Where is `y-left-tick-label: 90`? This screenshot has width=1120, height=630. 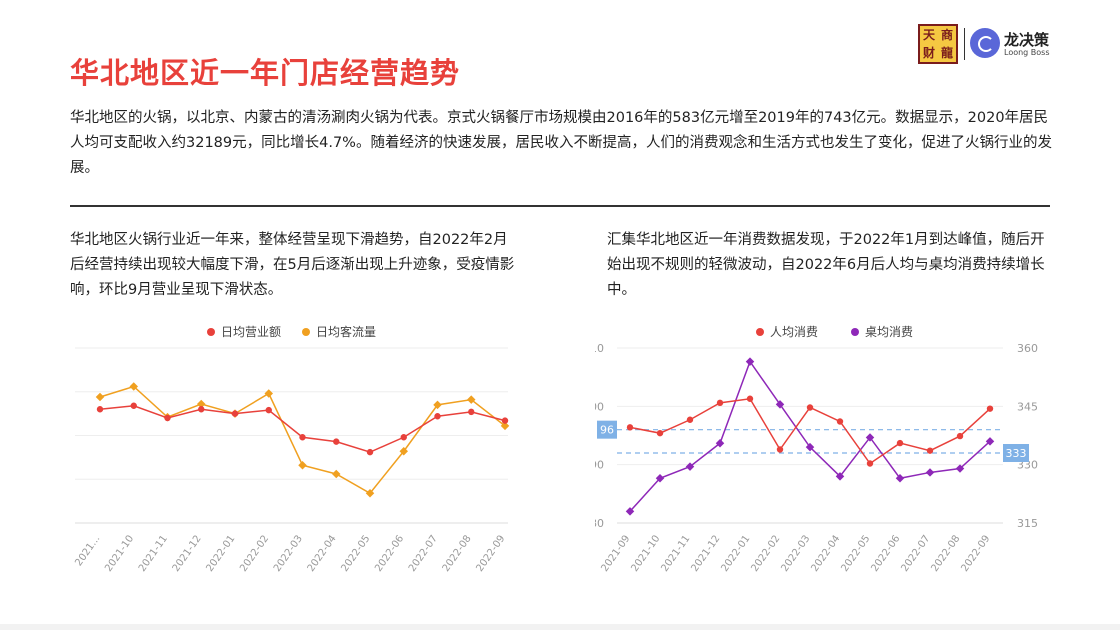 y-left-tick-label: 90 is located at coordinates (599, 465).